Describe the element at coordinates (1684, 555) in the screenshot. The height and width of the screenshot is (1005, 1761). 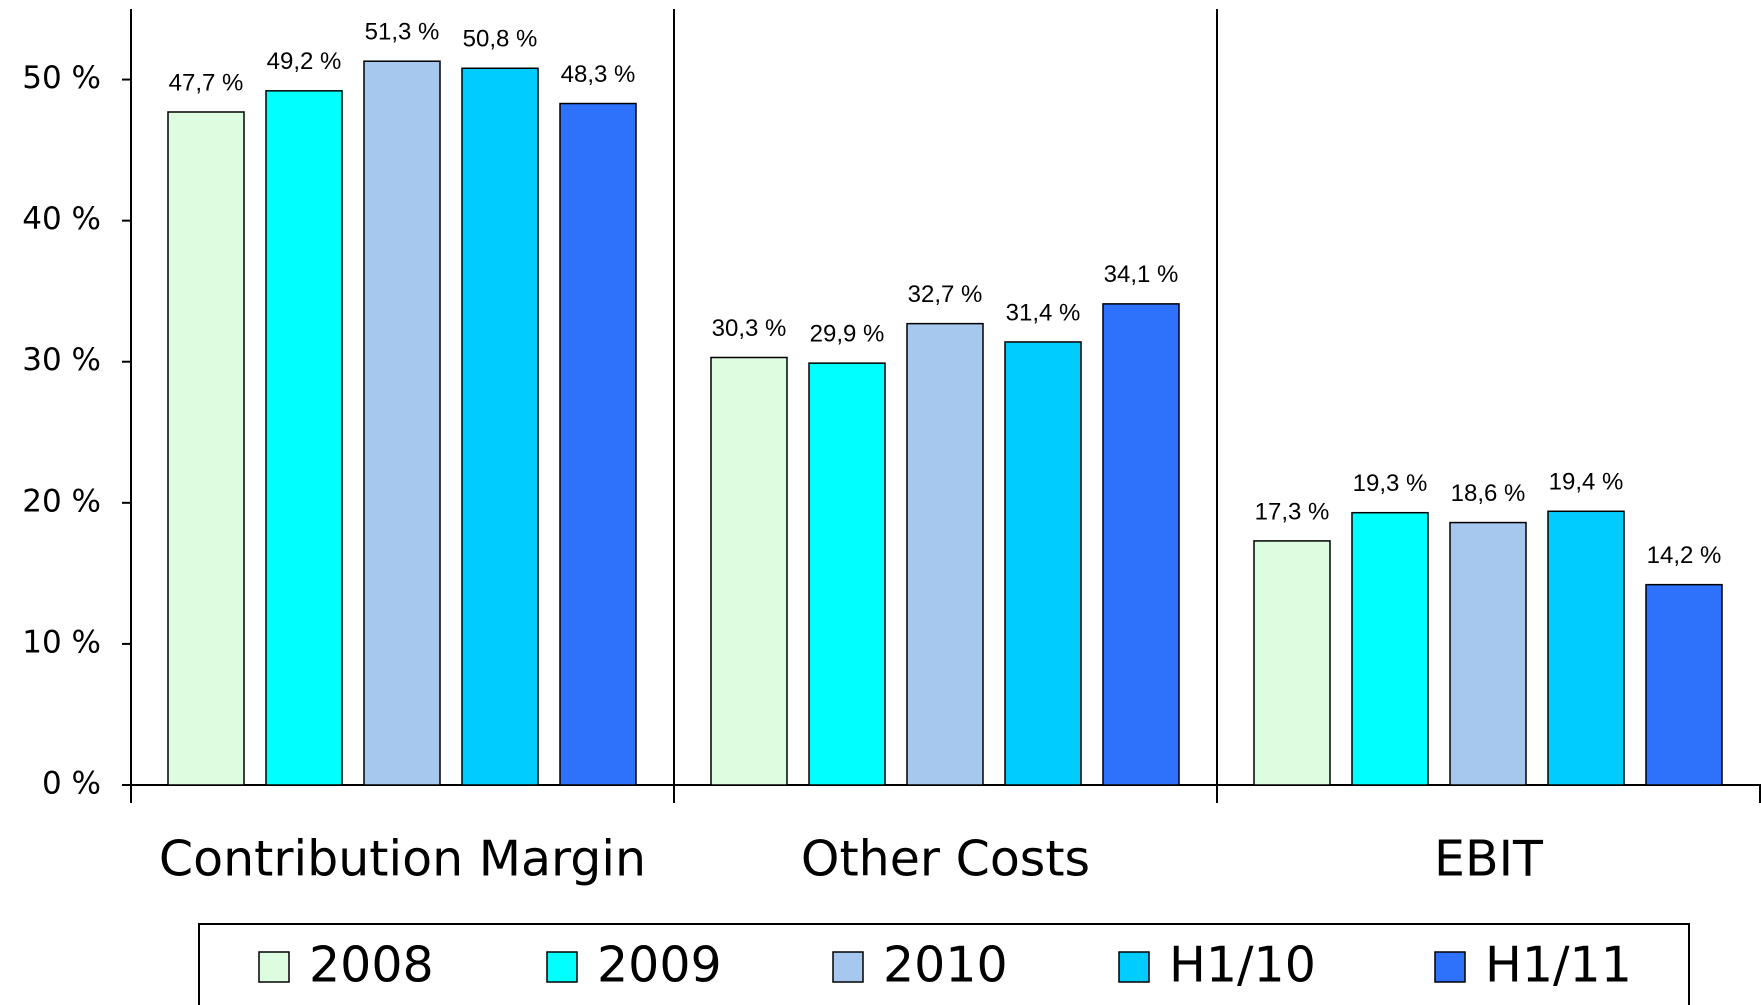
I see `value-label: 14,2 %` at that location.